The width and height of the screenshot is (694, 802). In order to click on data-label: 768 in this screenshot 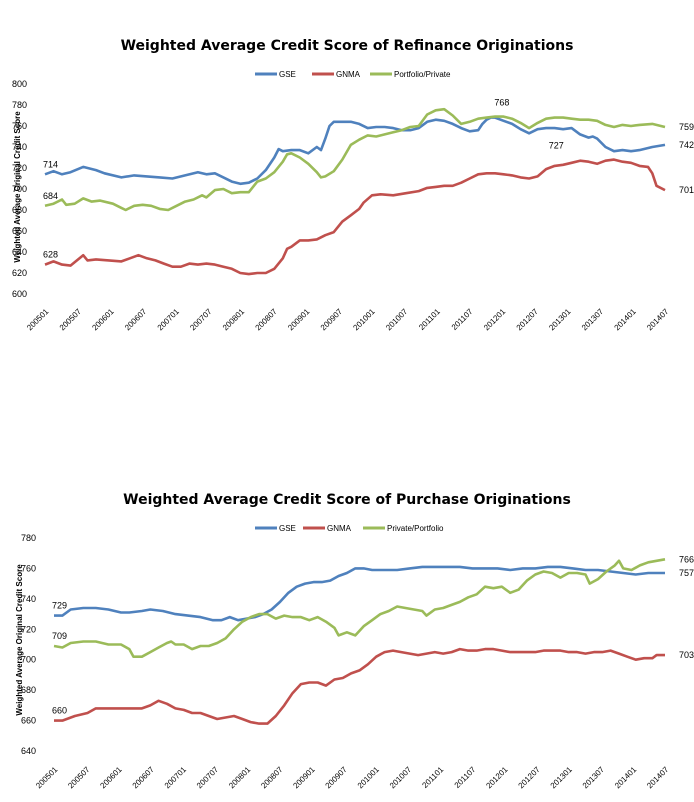, I will do `click(501, 103)`.